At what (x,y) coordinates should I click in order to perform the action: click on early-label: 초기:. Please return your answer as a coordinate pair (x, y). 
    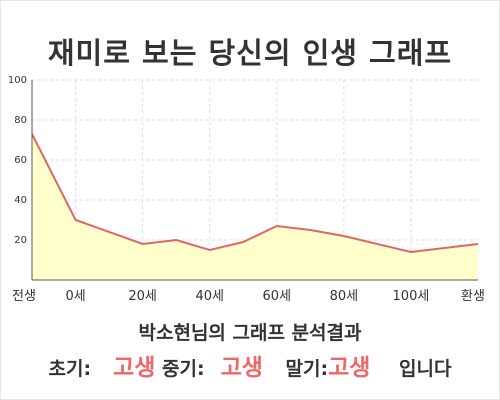
    Looking at the image, I should click on (70, 369).